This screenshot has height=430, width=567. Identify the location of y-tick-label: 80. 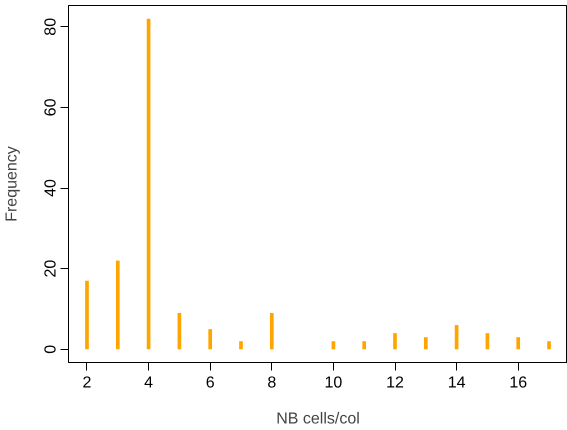
(51, 27).